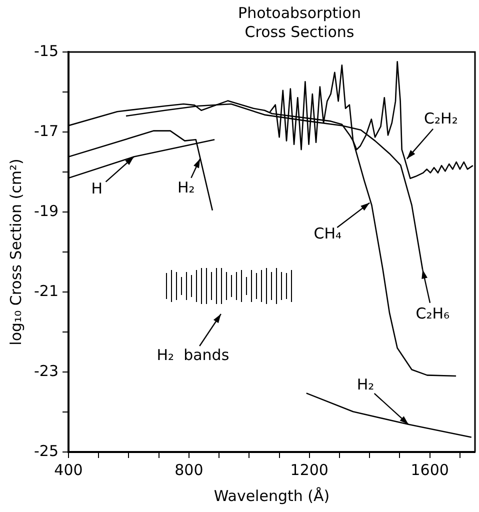 The width and height of the screenshot is (479, 512). What do you see at coordinates (299, 23) in the screenshot?
I see `chart-title: Photoabsorption Cross Sections` at bounding box center [299, 23].